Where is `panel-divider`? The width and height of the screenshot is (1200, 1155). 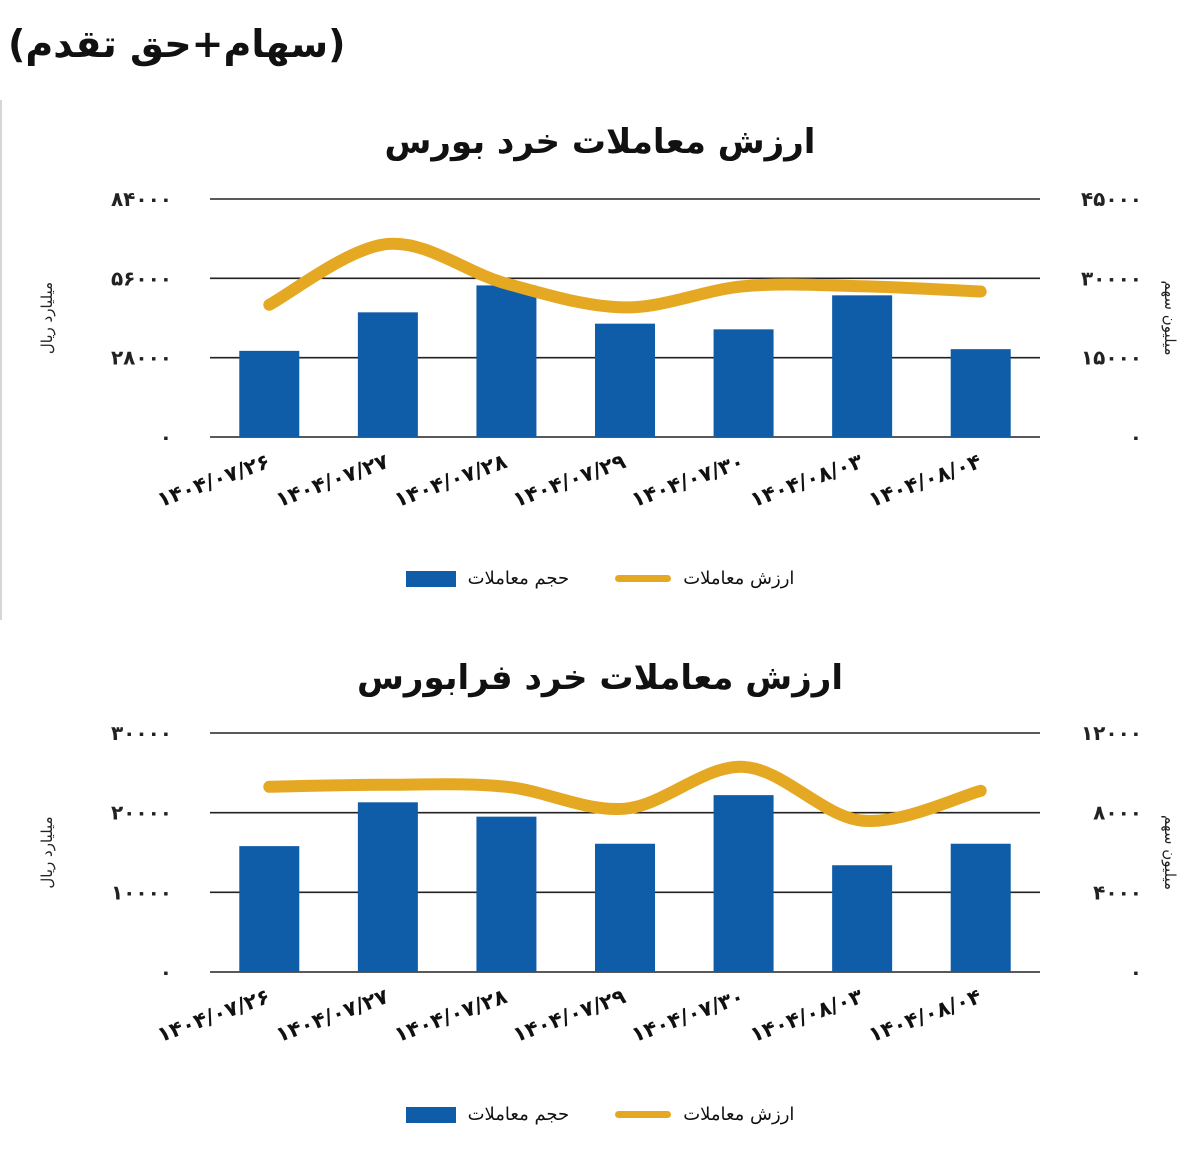
panel-divider is located at coordinates (1, 360).